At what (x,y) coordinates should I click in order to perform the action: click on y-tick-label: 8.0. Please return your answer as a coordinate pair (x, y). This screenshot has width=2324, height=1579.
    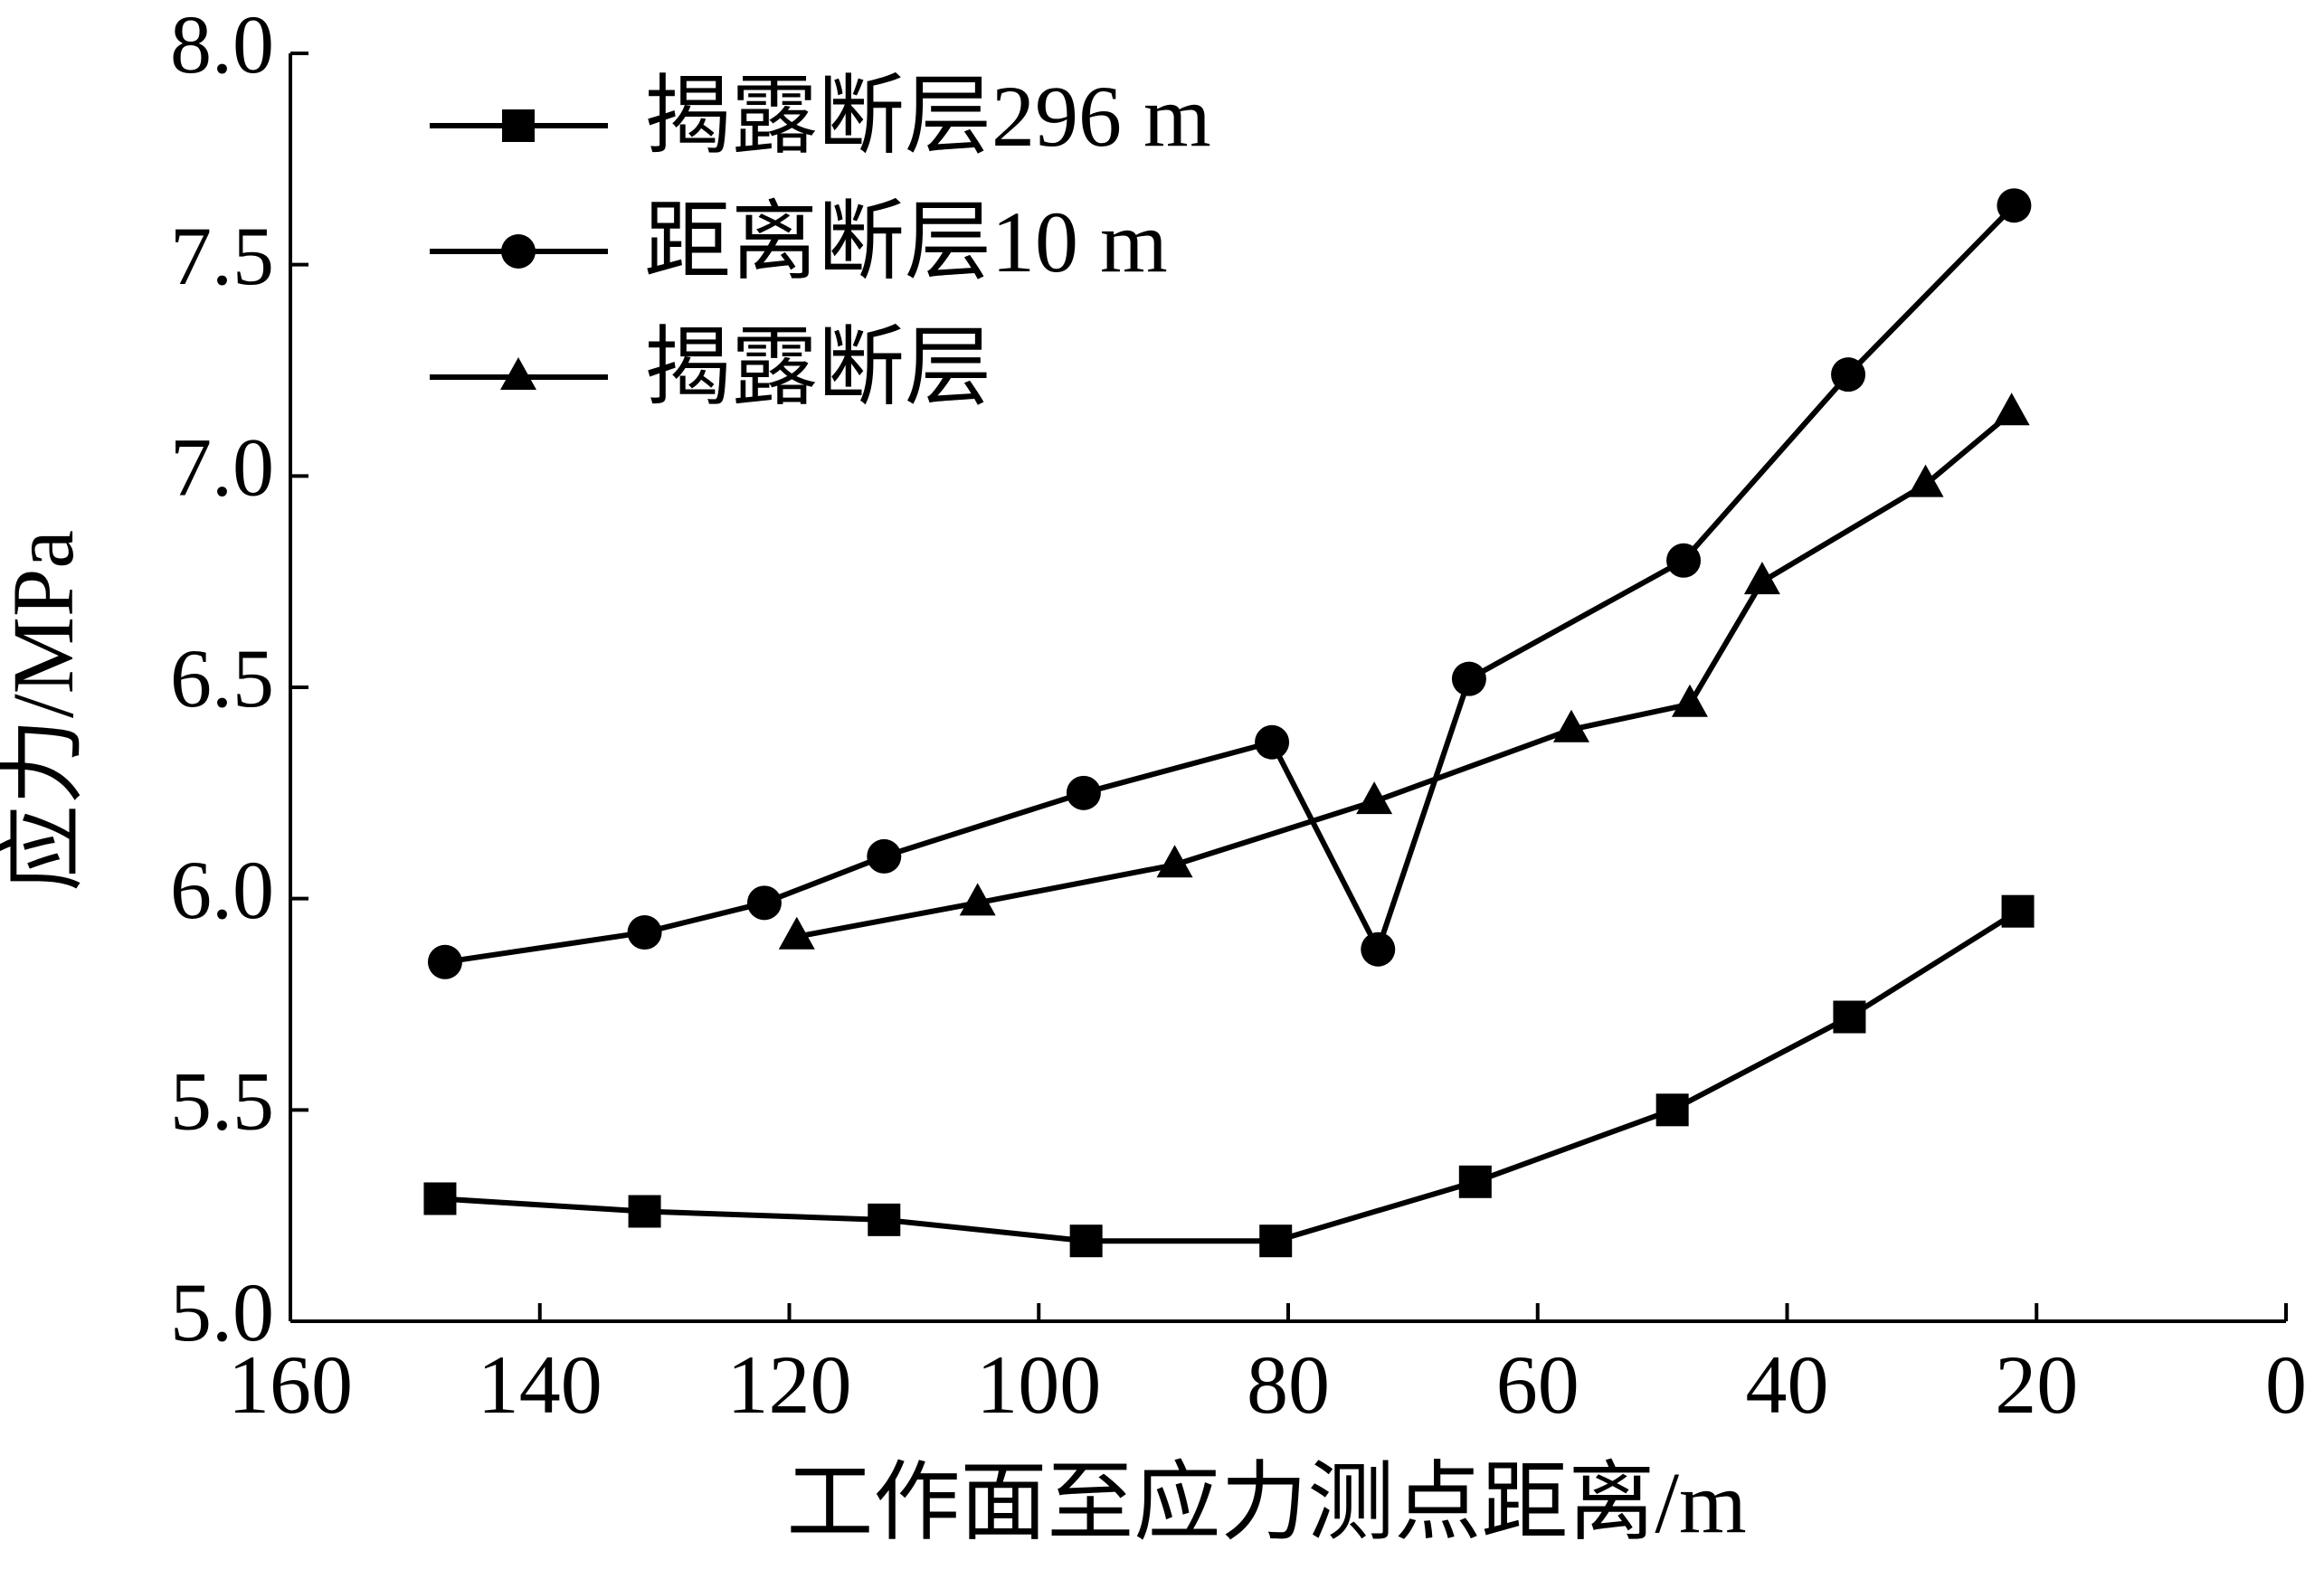
    Looking at the image, I should click on (222, 45).